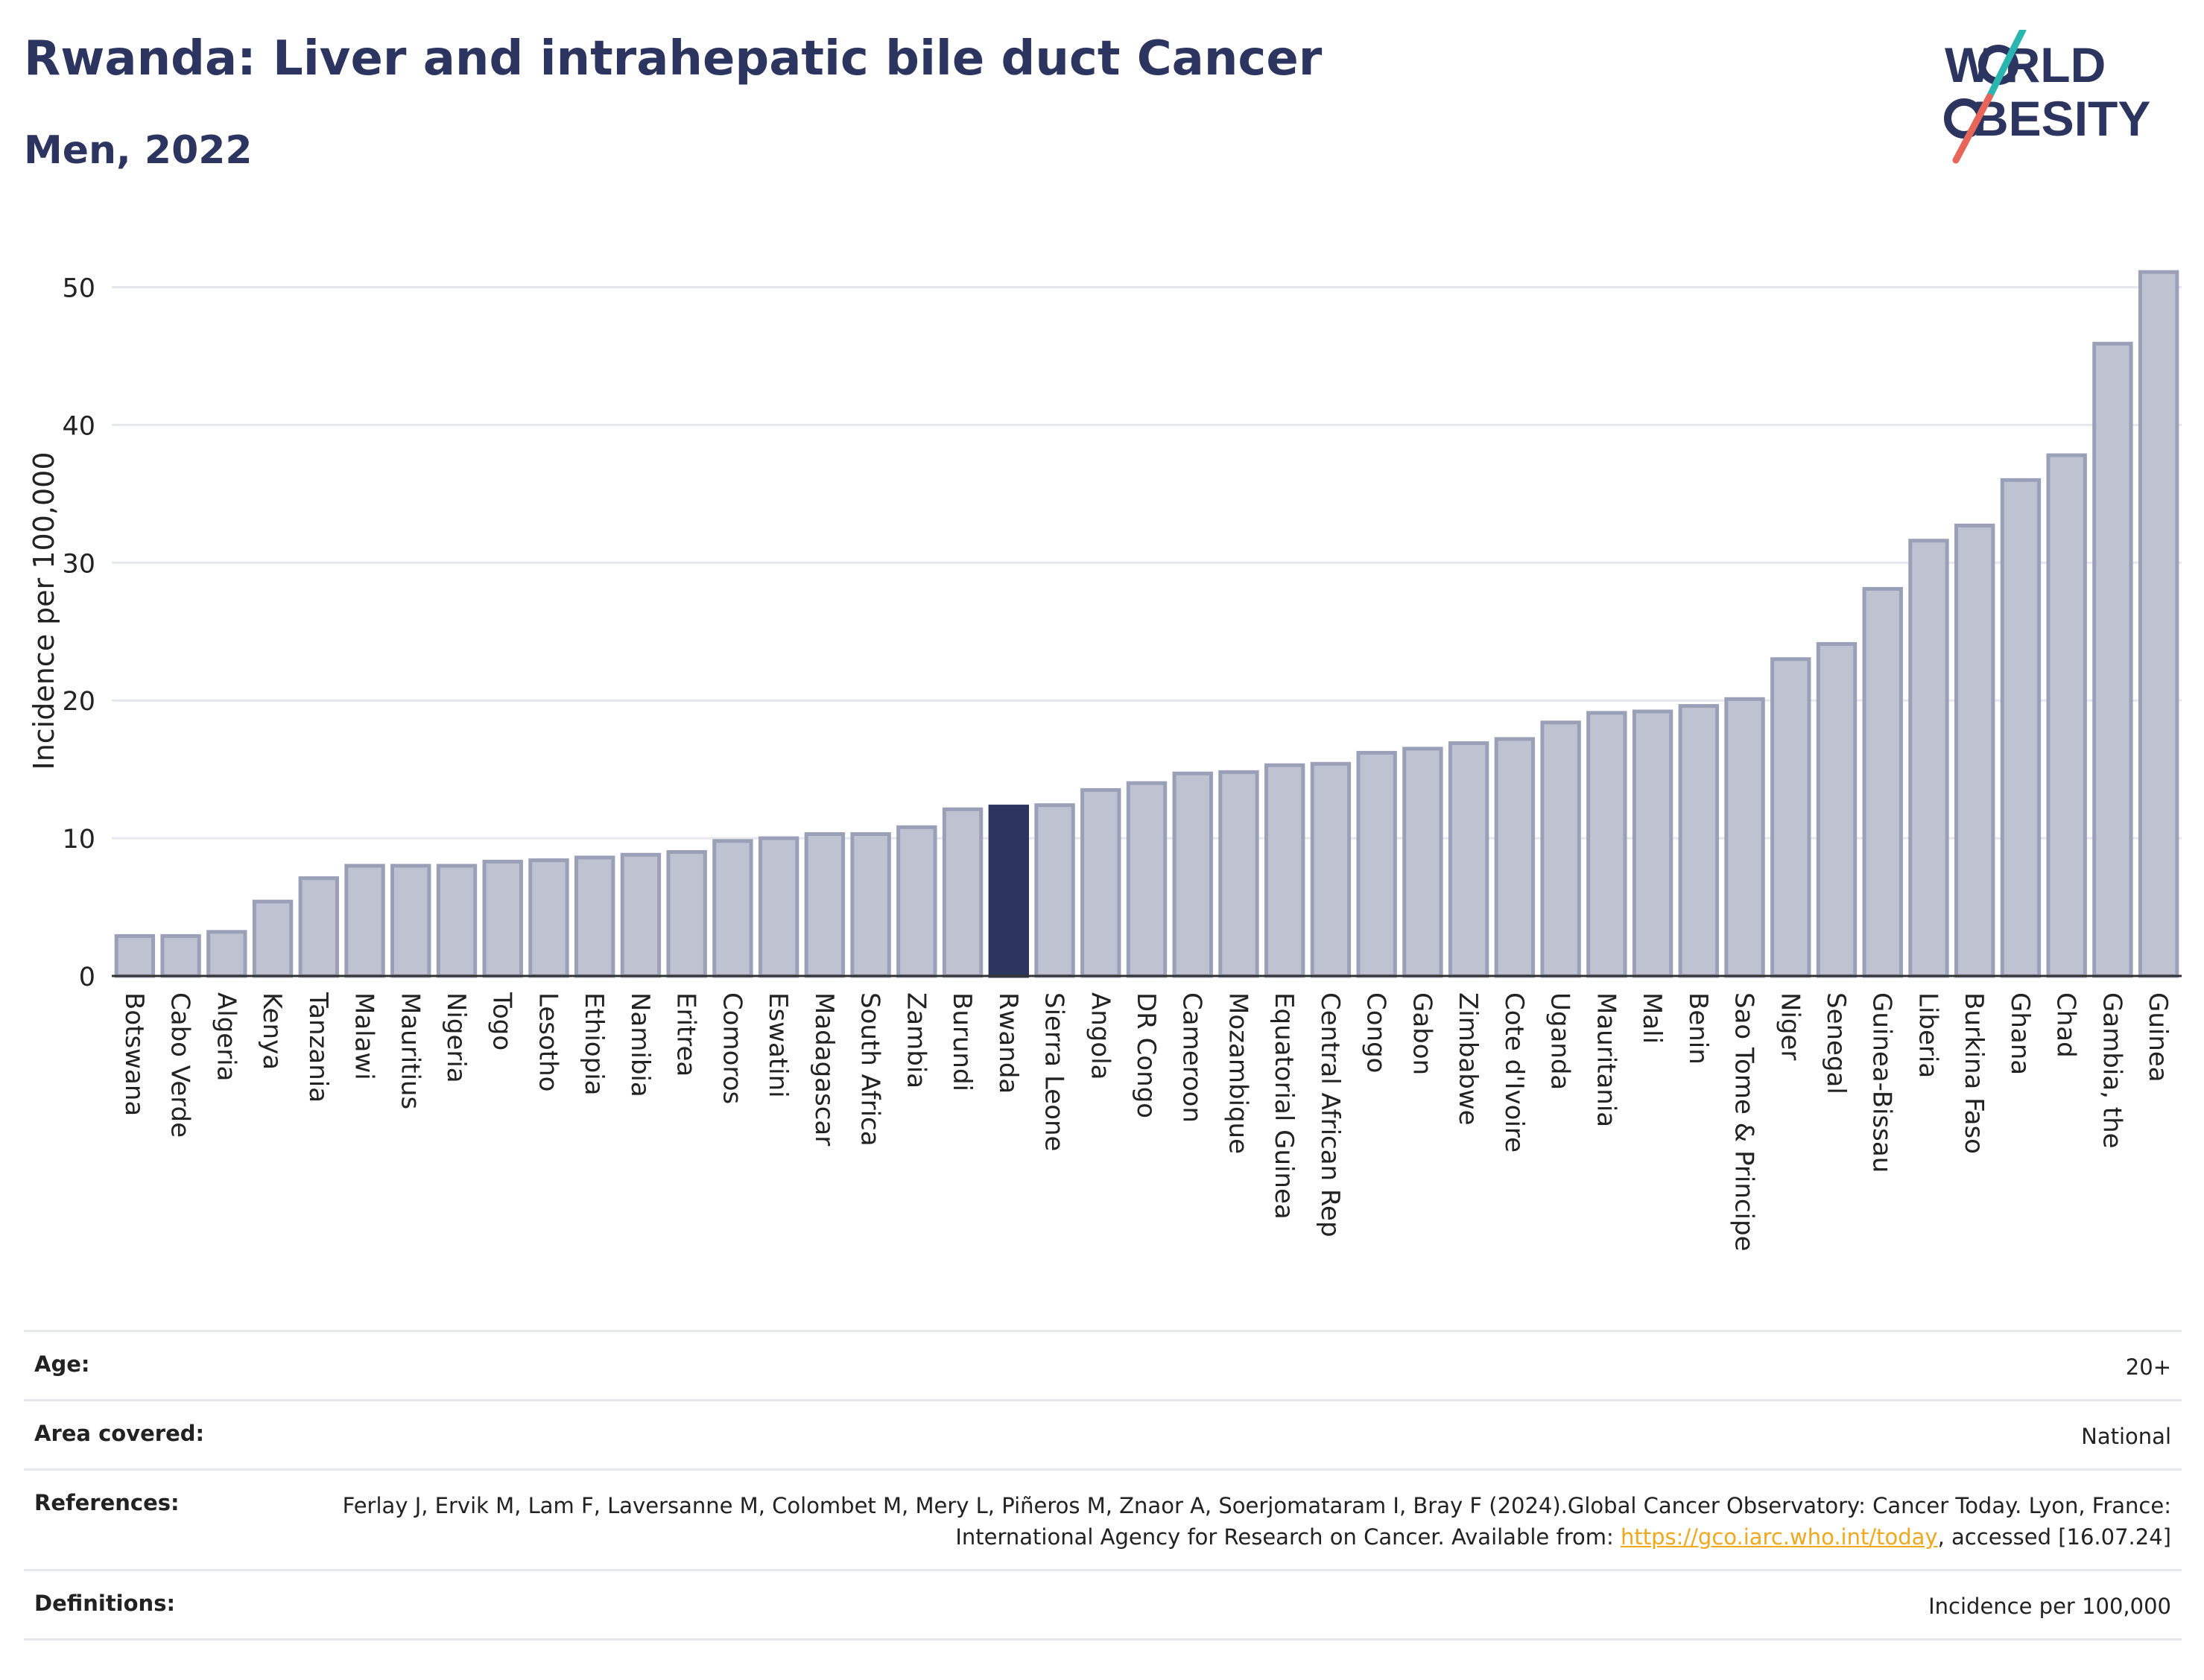 This screenshot has height=1680, width=2204. I want to click on x-tick-label: Burkina Faso, so click(1974, 1073).